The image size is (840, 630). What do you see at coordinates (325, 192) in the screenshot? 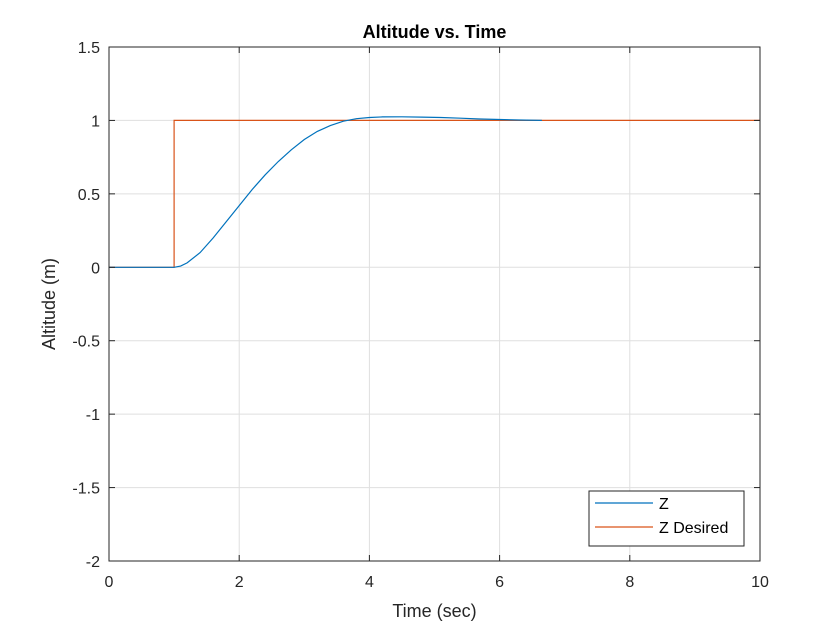
I see `series-line-z` at bounding box center [325, 192].